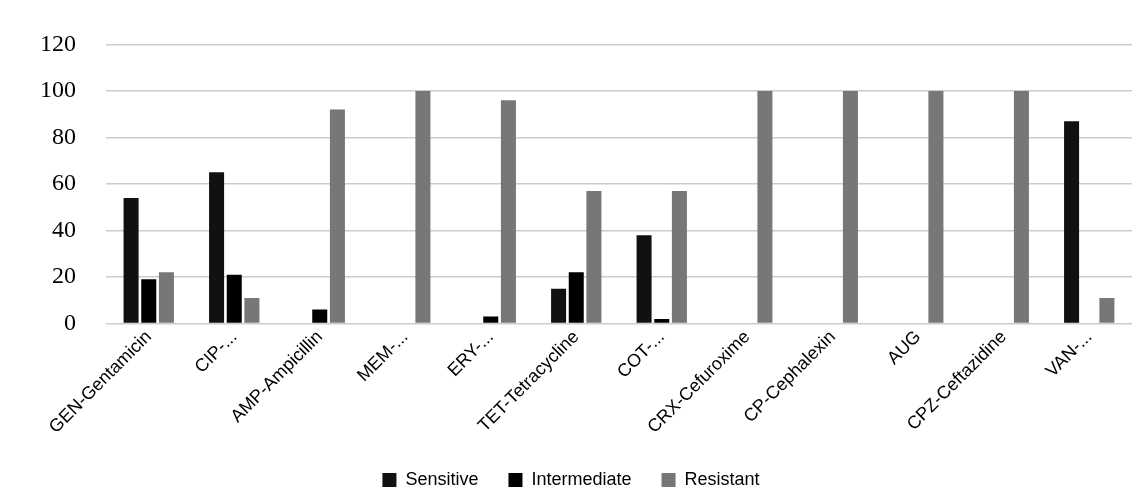 This screenshot has height=504, width=1147. What do you see at coordinates (70, 321) in the screenshot?
I see `y-tick-label: 0` at bounding box center [70, 321].